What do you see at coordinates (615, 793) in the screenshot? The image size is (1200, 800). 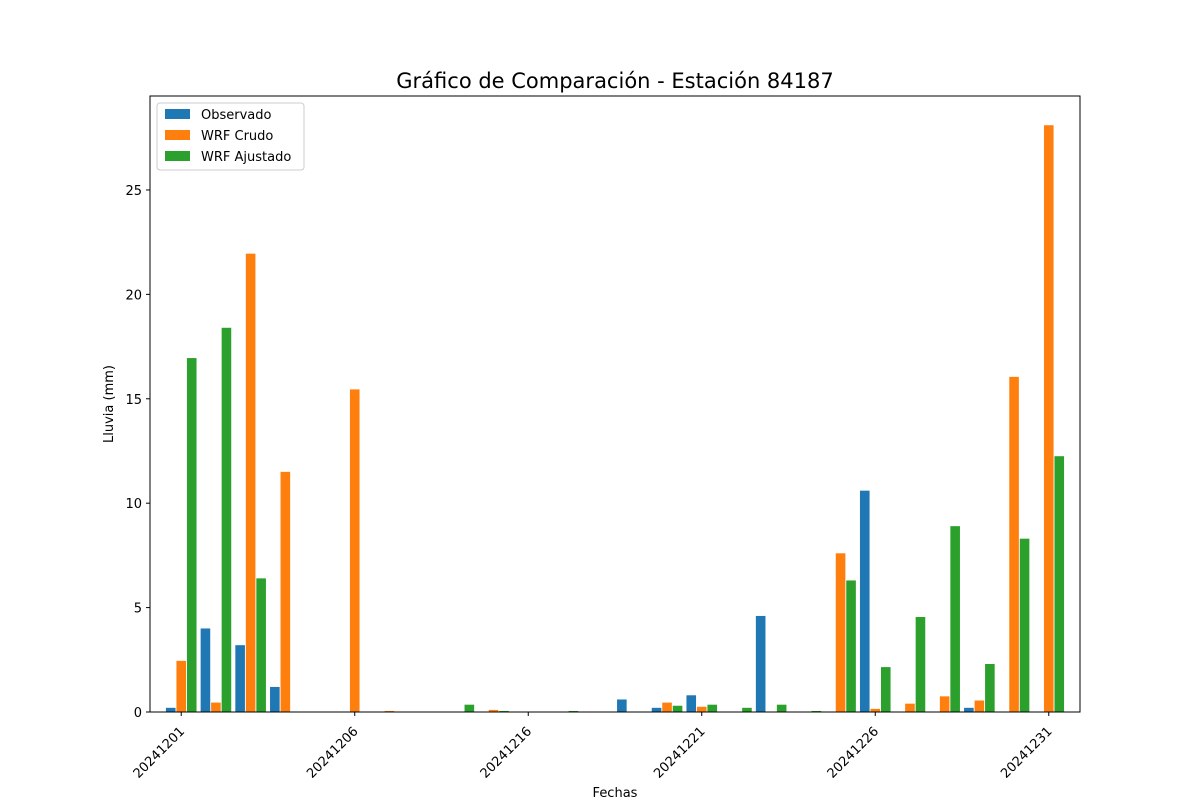 I see `x-axis-label: Fechas` at bounding box center [615, 793].